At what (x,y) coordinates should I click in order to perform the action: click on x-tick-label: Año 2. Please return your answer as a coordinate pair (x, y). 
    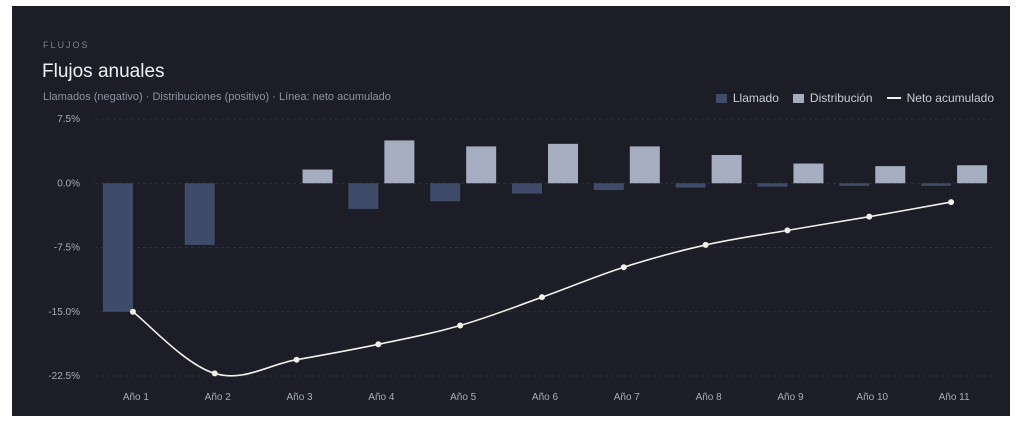
    Looking at the image, I should click on (218, 397).